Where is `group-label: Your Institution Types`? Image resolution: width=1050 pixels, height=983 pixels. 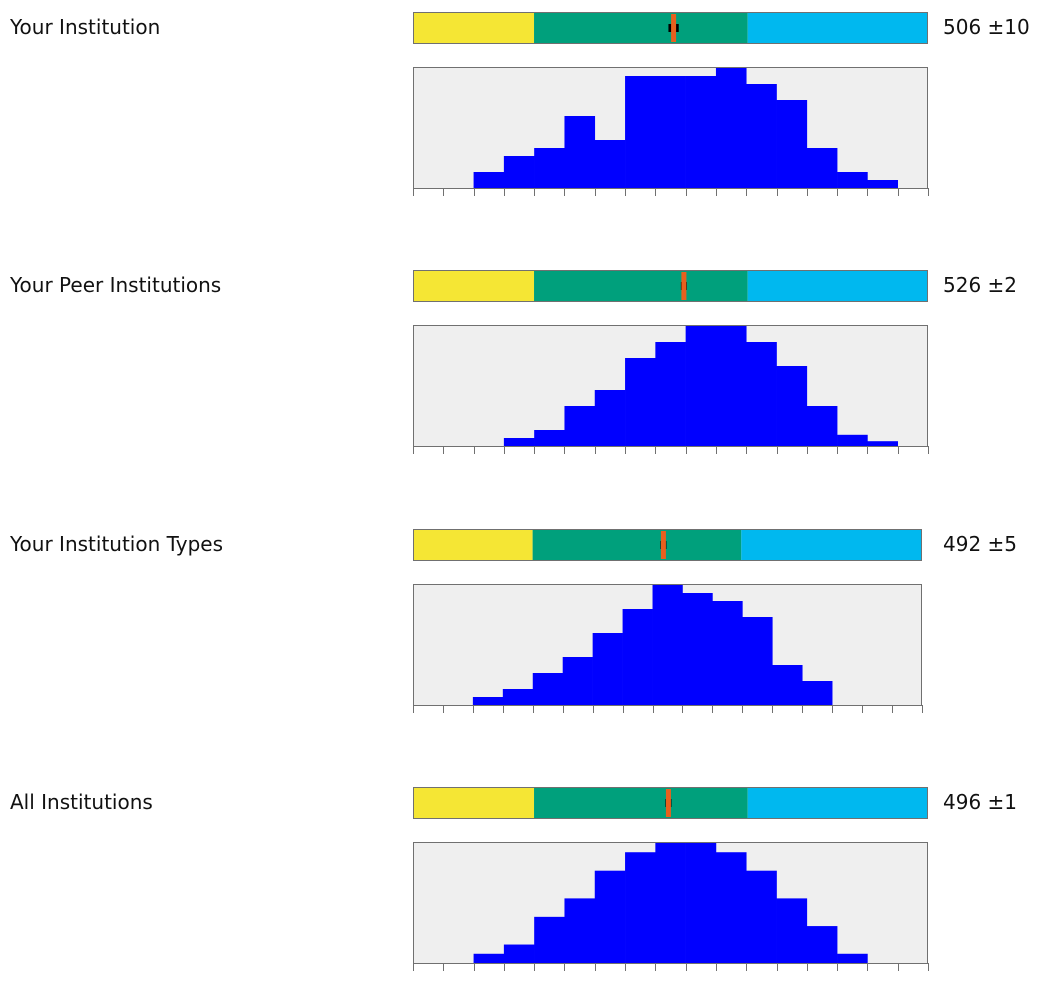 group-label: Your Institution Types is located at coordinates (116, 544).